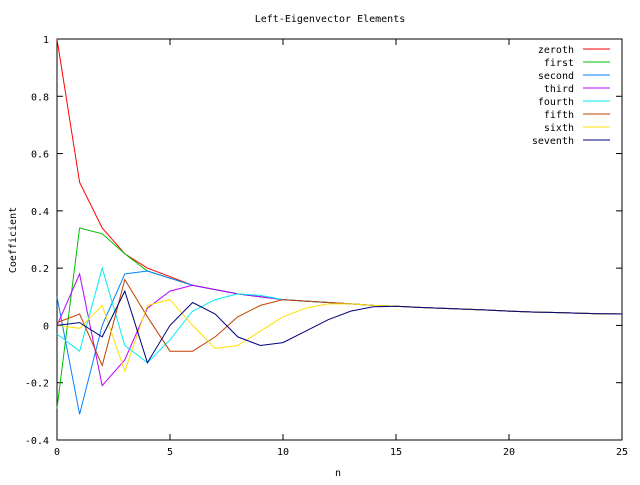 This screenshot has height=485, width=640. Describe the element at coordinates (57, 452) in the screenshot. I see `x-tick-label: 0` at that location.